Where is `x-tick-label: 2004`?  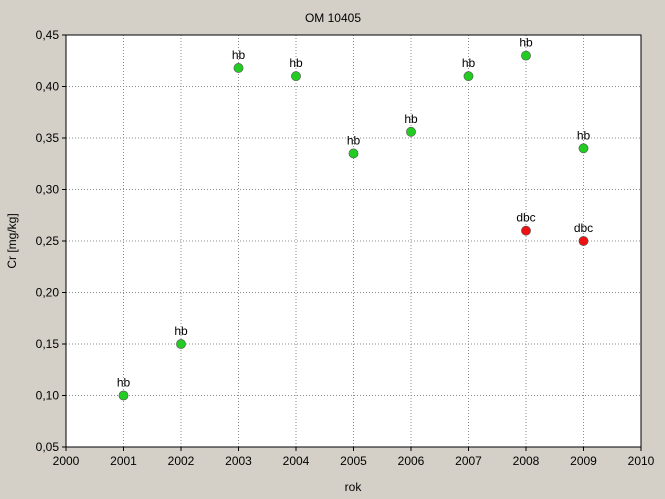 x-tick-label: 2004 is located at coordinates (296, 461).